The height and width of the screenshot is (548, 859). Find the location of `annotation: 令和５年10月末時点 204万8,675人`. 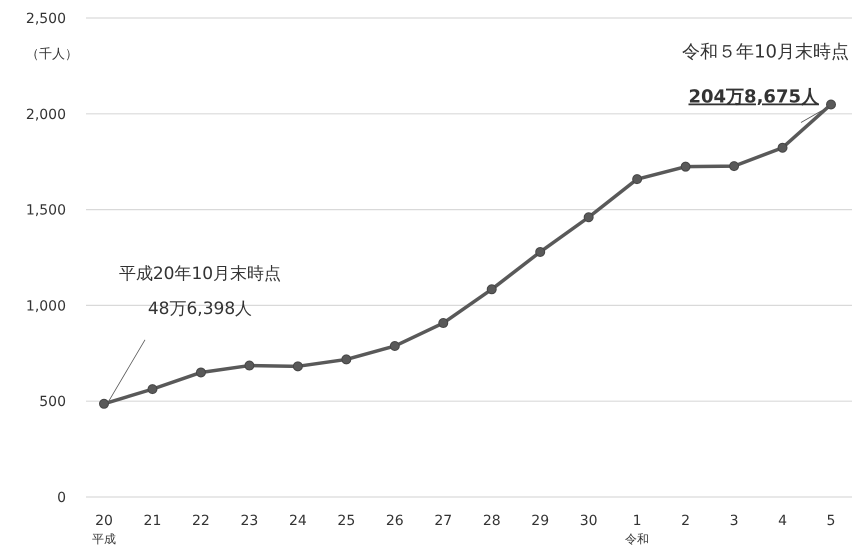

annotation: 令和５年10月末時点 204万8,675人 is located at coordinates (765, 82).